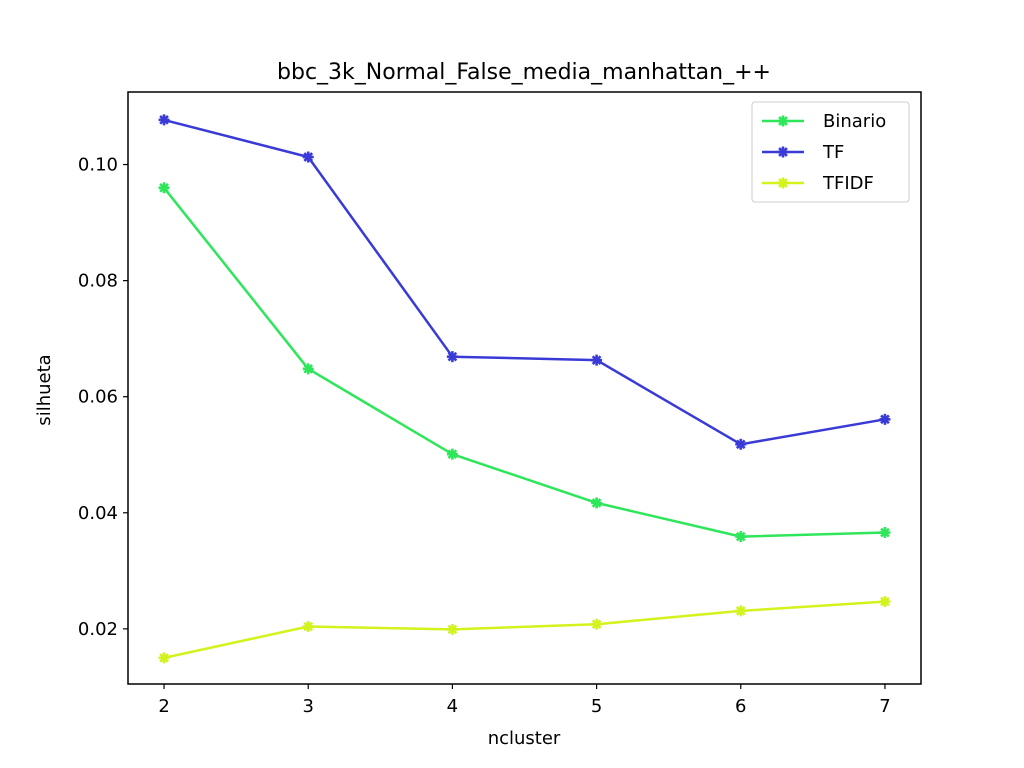 Image resolution: width=1024 pixels, height=768 pixels. Describe the element at coordinates (98, 513) in the screenshot. I see `y-tick-label: 0.04` at that location.